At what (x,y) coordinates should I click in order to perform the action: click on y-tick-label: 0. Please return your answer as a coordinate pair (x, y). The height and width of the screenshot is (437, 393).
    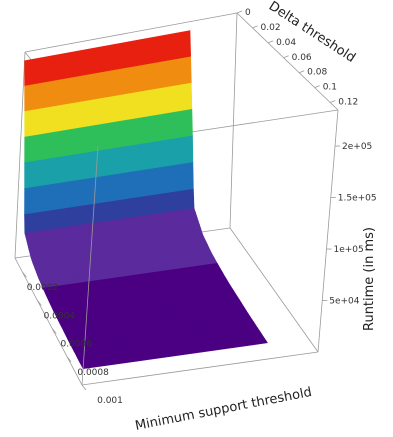
    Looking at the image, I should click on (248, 13).